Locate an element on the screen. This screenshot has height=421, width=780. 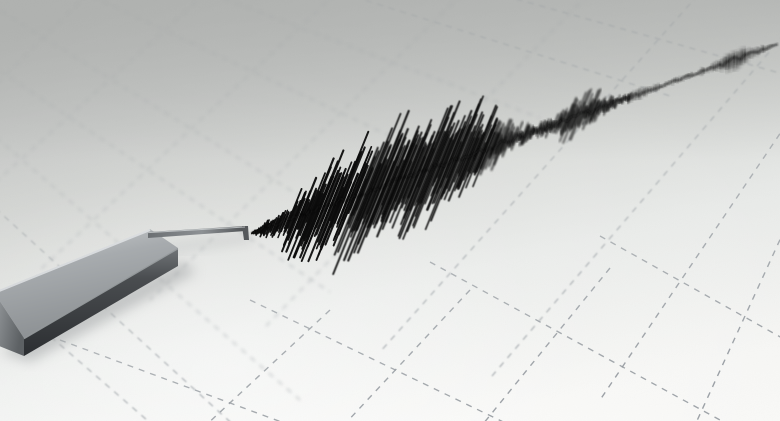
needle-highlight is located at coordinates (196, 230).